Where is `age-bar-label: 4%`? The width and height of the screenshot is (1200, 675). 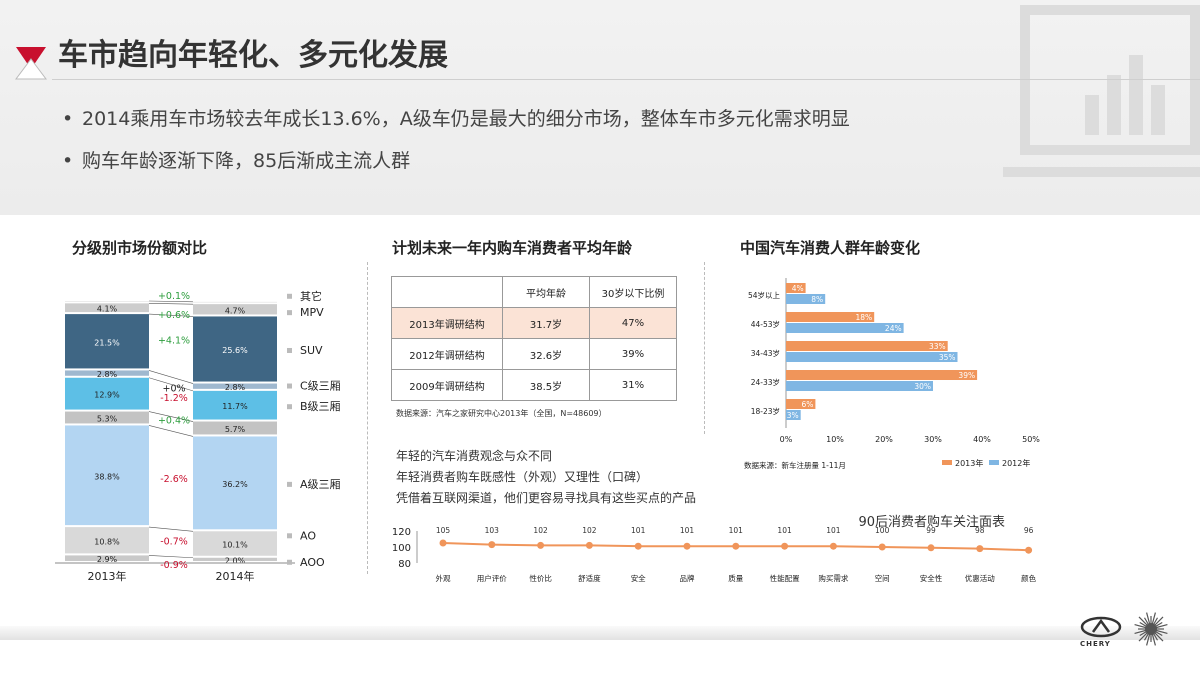 age-bar-label: 4% is located at coordinates (798, 288).